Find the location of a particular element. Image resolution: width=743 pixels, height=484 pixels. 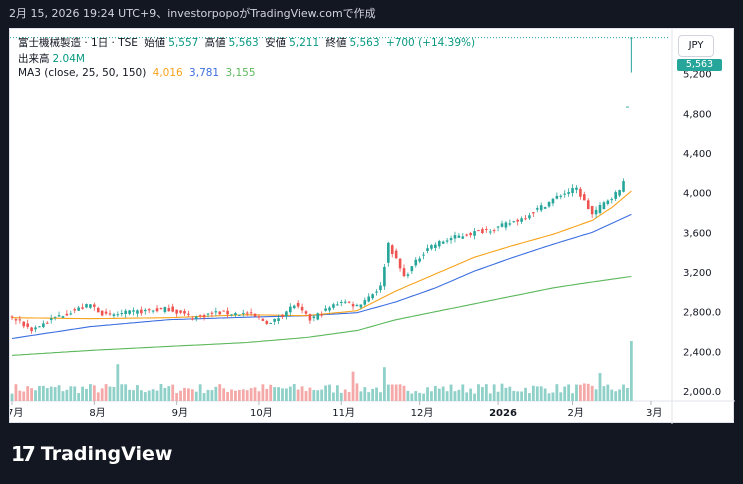

time-tick-label: 3月 is located at coordinates (654, 413).